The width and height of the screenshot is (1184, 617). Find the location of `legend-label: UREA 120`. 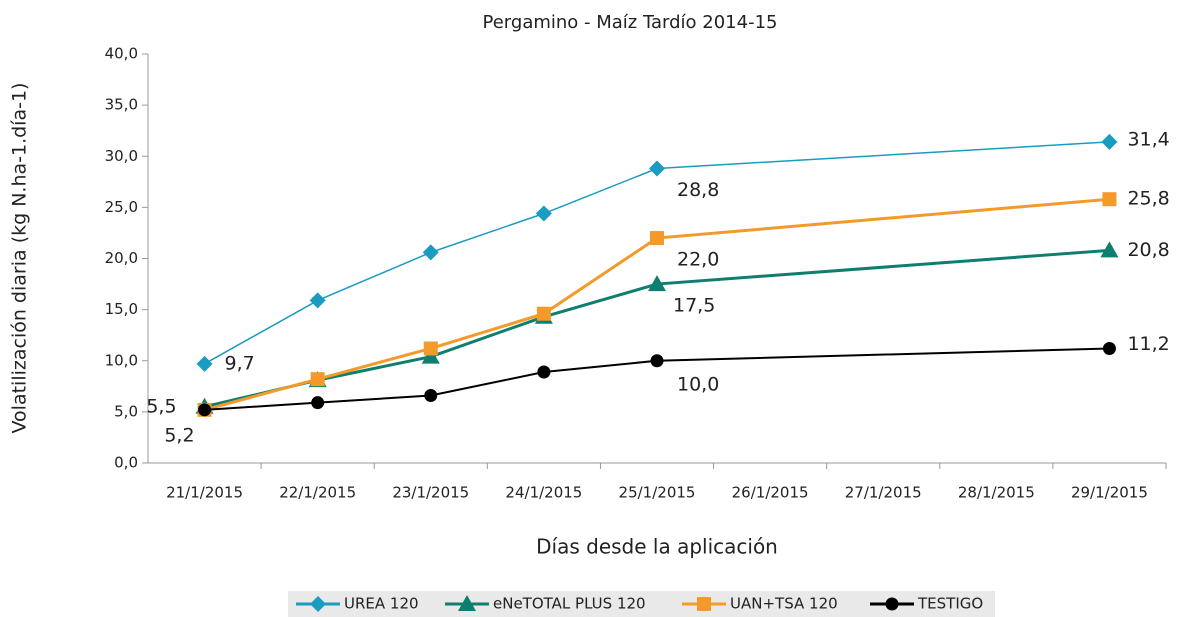

legend-label: UREA 120 is located at coordinates (381, 604).